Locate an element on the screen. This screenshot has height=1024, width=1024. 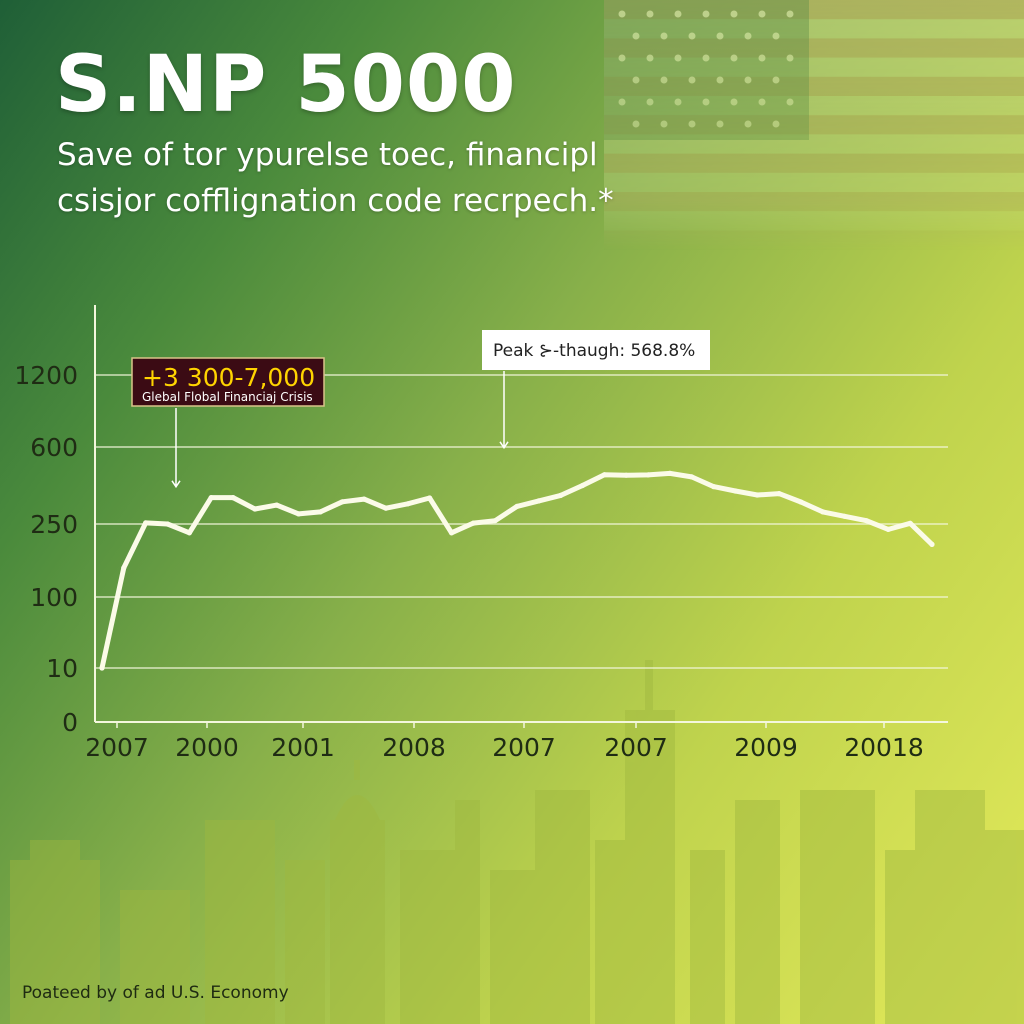
x-tick-label: 2009 is located at coordinates (766, 747).